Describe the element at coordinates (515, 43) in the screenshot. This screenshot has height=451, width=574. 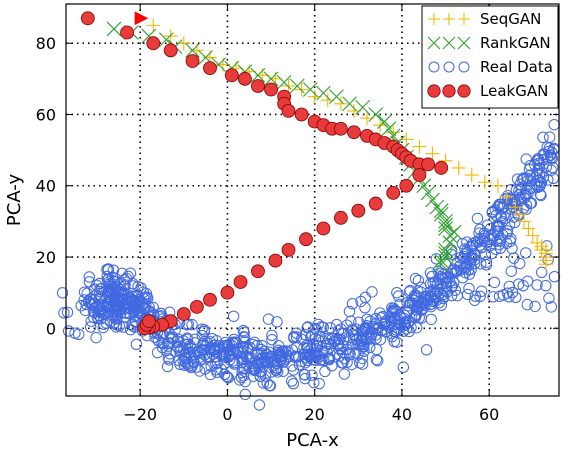
I see `legend-label: RankGAN` at that location.